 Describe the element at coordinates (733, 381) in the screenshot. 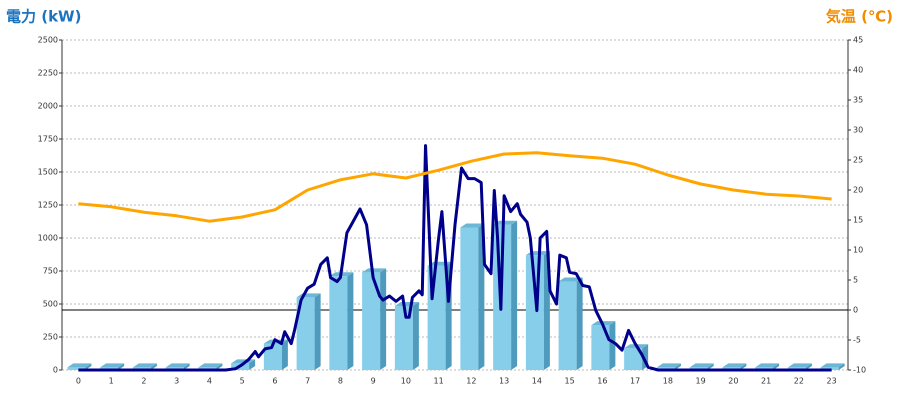

I see `x-tick-label: 20` at that location.